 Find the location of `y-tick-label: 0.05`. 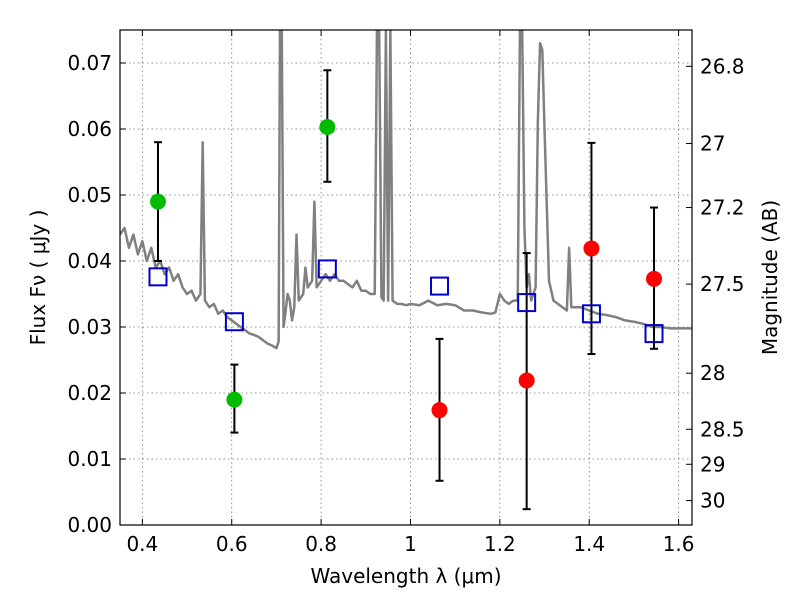

y-tick-label: 0.05 is located at coordinates (89, 195).